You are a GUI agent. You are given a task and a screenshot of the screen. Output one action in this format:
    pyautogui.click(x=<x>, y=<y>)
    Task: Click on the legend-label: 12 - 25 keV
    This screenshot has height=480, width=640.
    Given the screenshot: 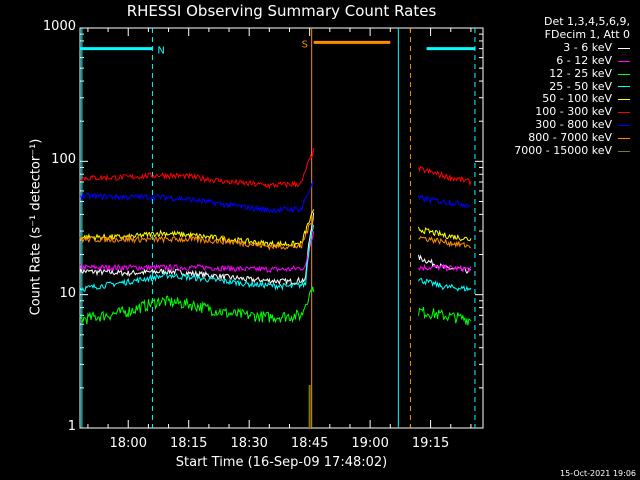 What is the action you would take?
    pyautogui.click(x=580, y=73)
    